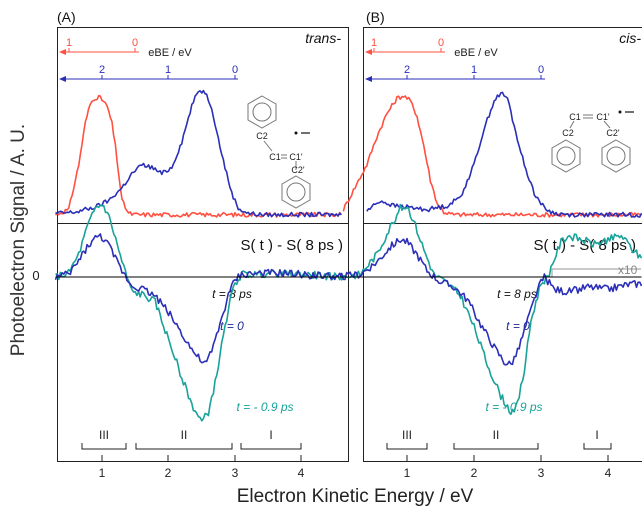  I want to click on curve-label-t8: t = 8 ps, so click(517, 294).